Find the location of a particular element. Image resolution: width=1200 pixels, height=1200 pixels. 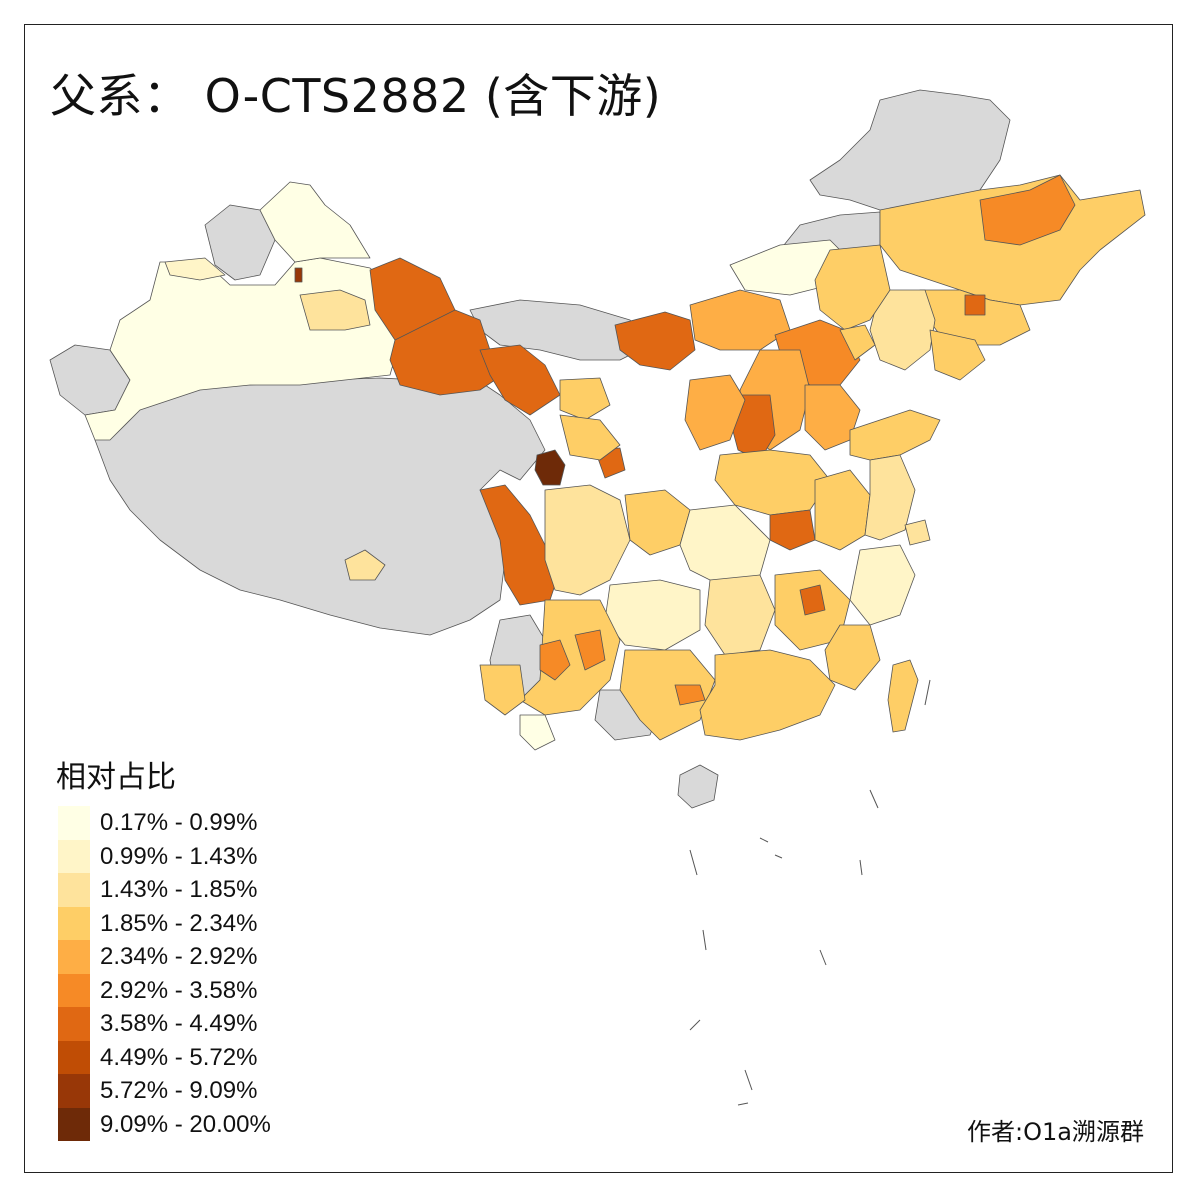

region-xinjiang-north is located at coordinates (315, 222).